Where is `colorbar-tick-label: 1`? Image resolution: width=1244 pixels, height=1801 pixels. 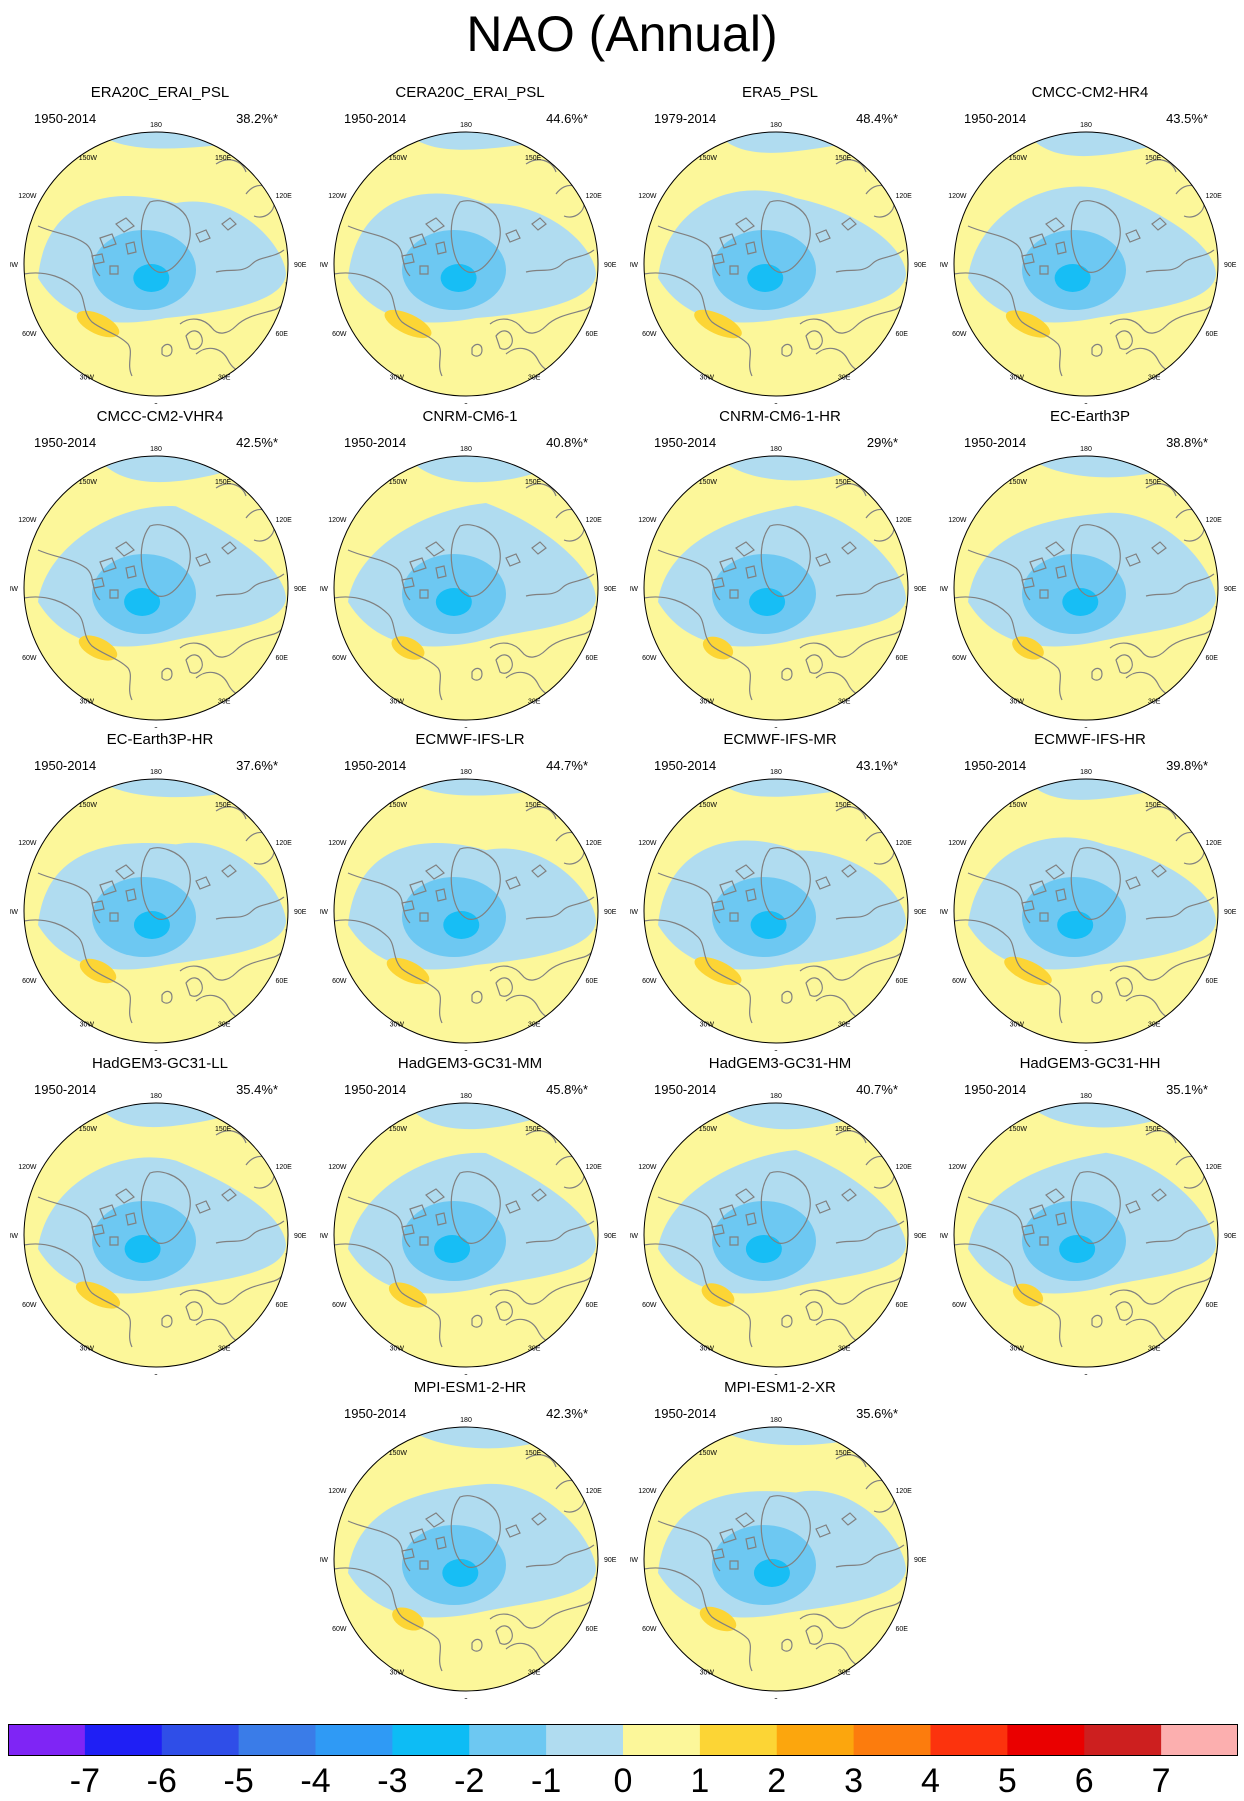 colorbar-tick-label: 1 is located at coordinates (700, 1781).